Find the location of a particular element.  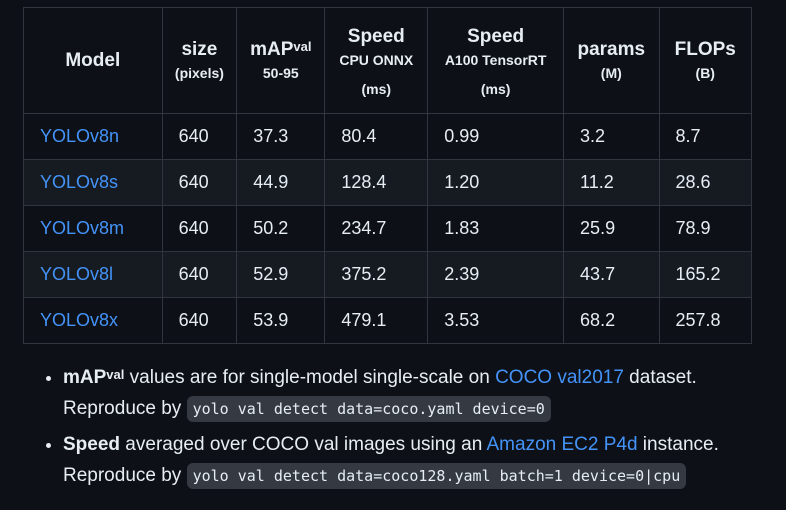

flops-cell: 257.8 is located at coordinates (705, 320).